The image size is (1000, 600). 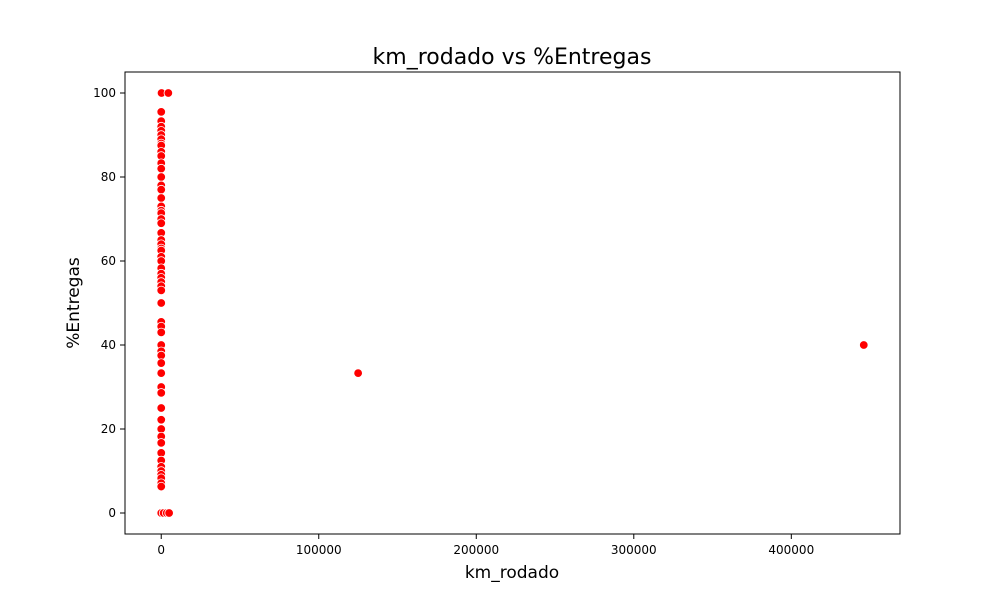 What do you see at coordinates (74, 303) in the screenshot?
I see `y-axis-label: %Entregas` at bounding box center [74, 303].